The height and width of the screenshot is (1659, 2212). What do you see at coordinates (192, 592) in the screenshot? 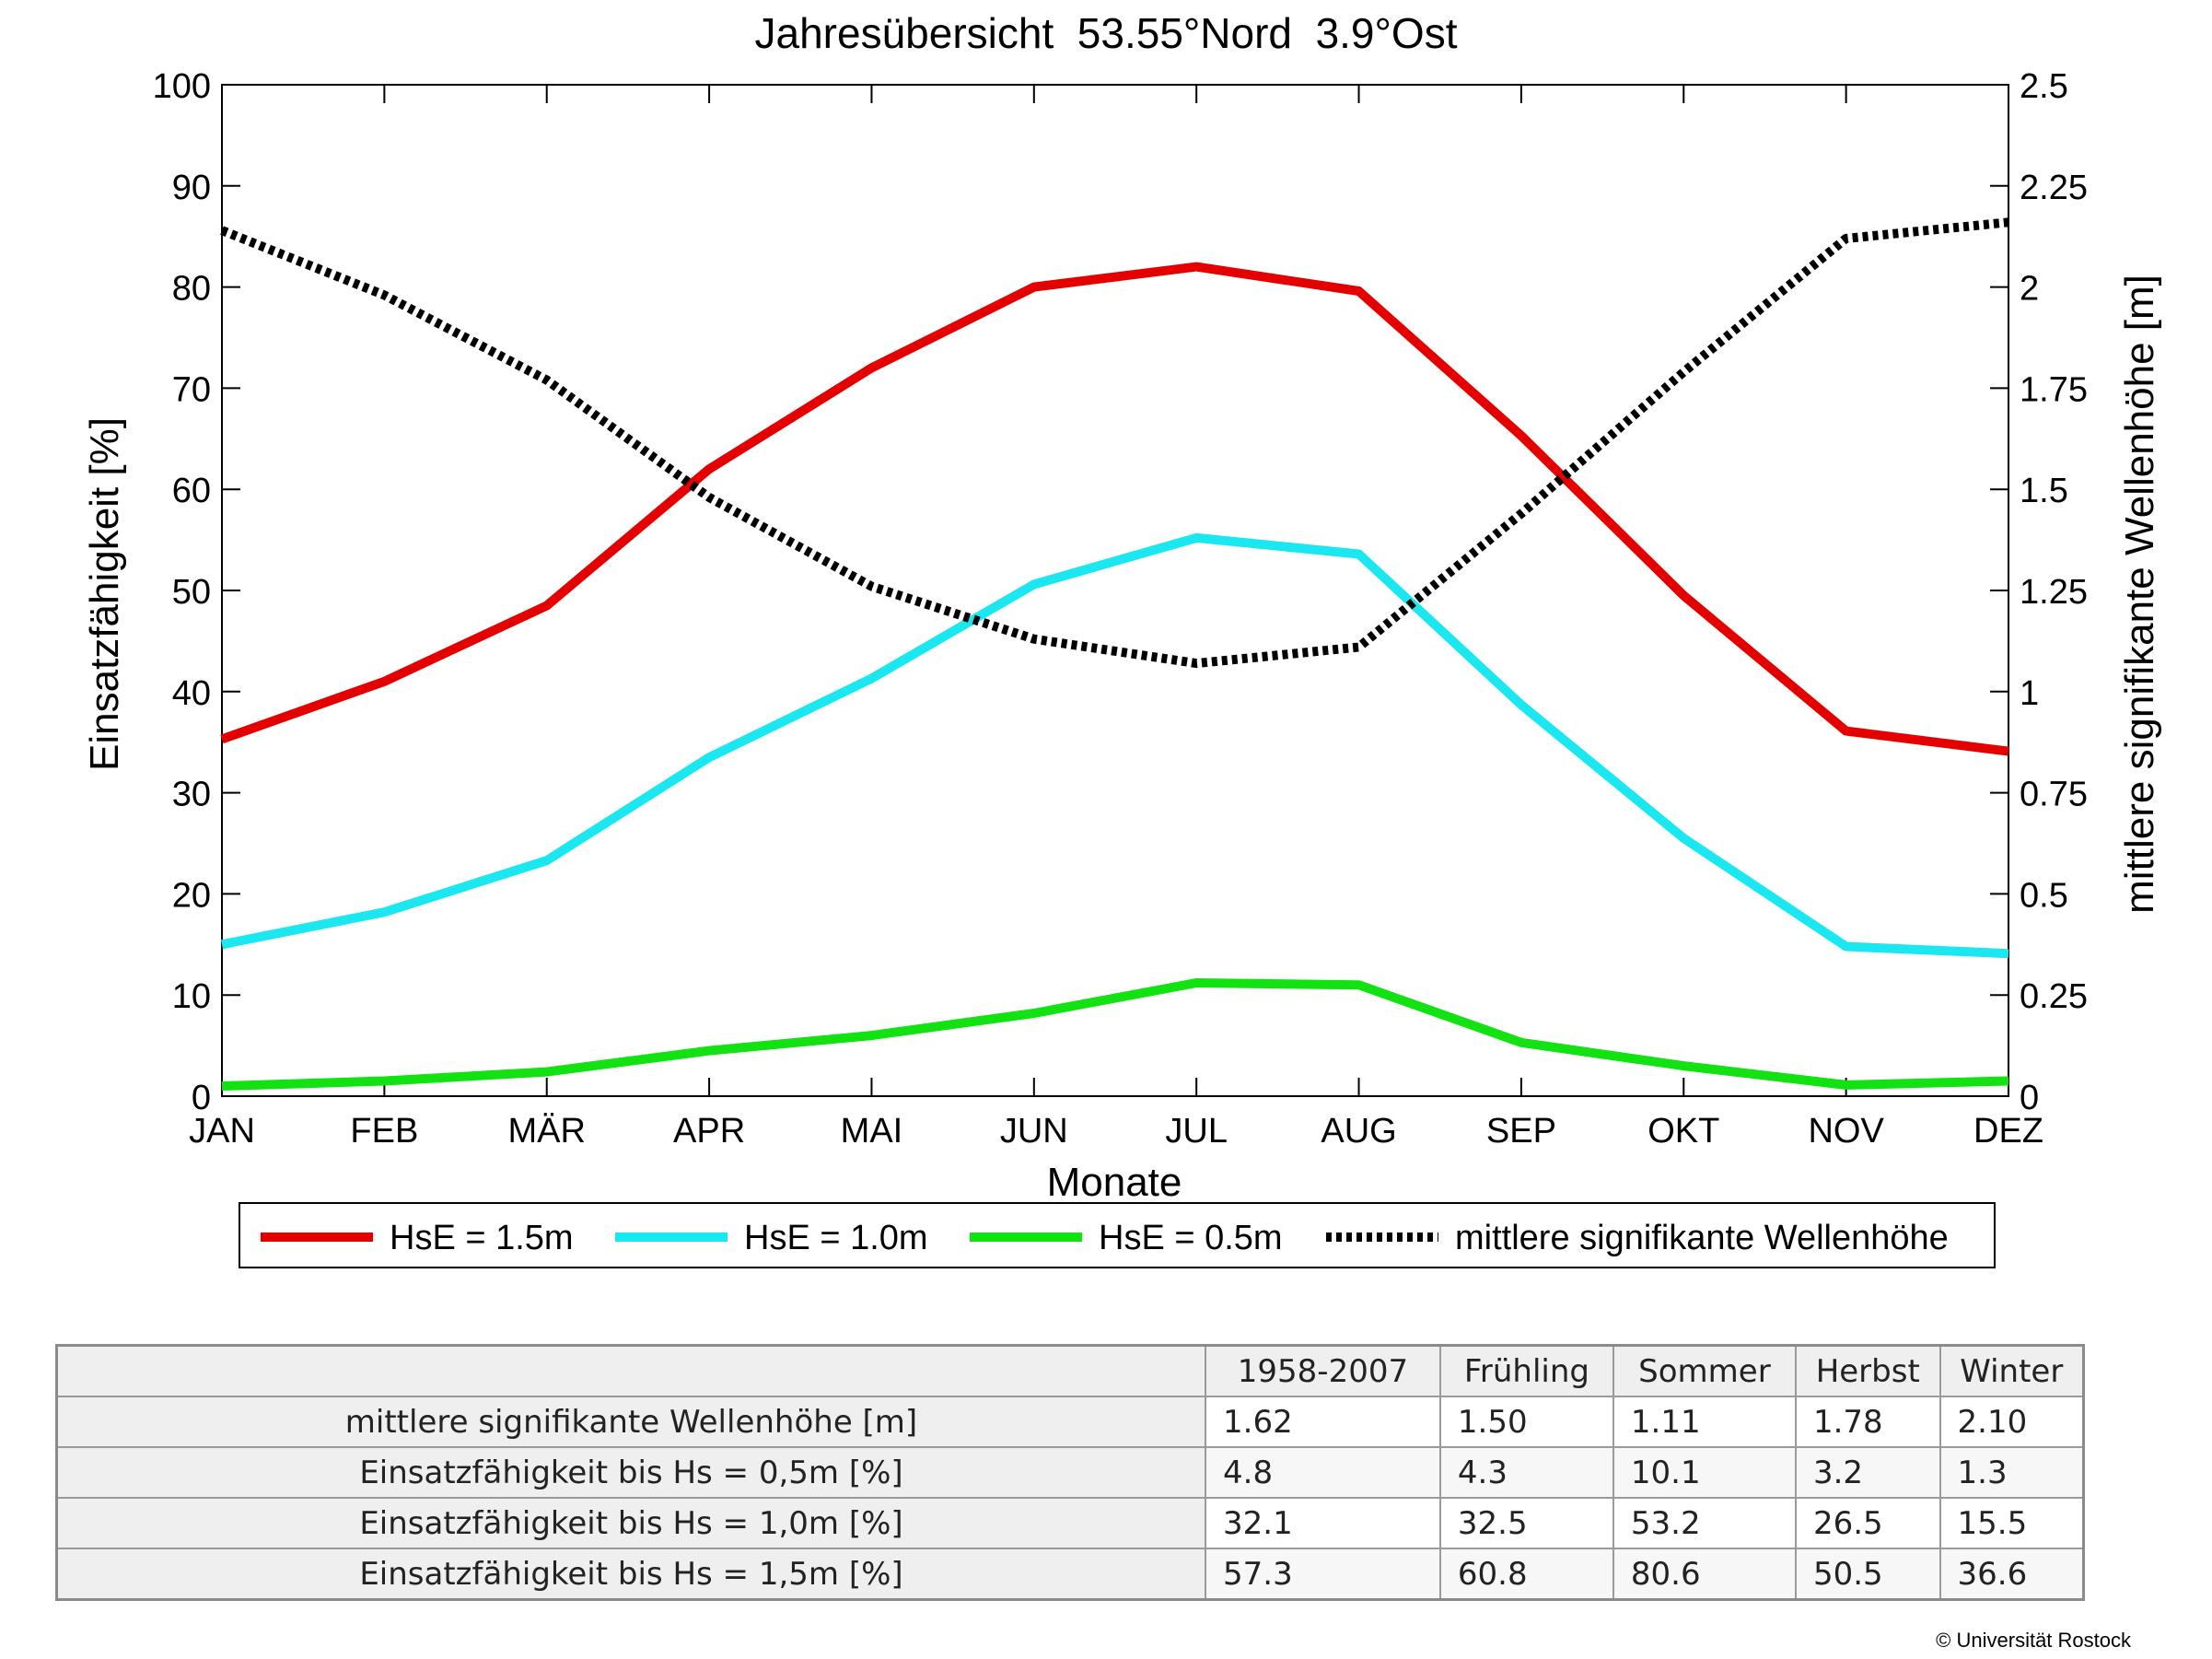
I see `y-tick-label: 50` at bounding box center [192, 592].